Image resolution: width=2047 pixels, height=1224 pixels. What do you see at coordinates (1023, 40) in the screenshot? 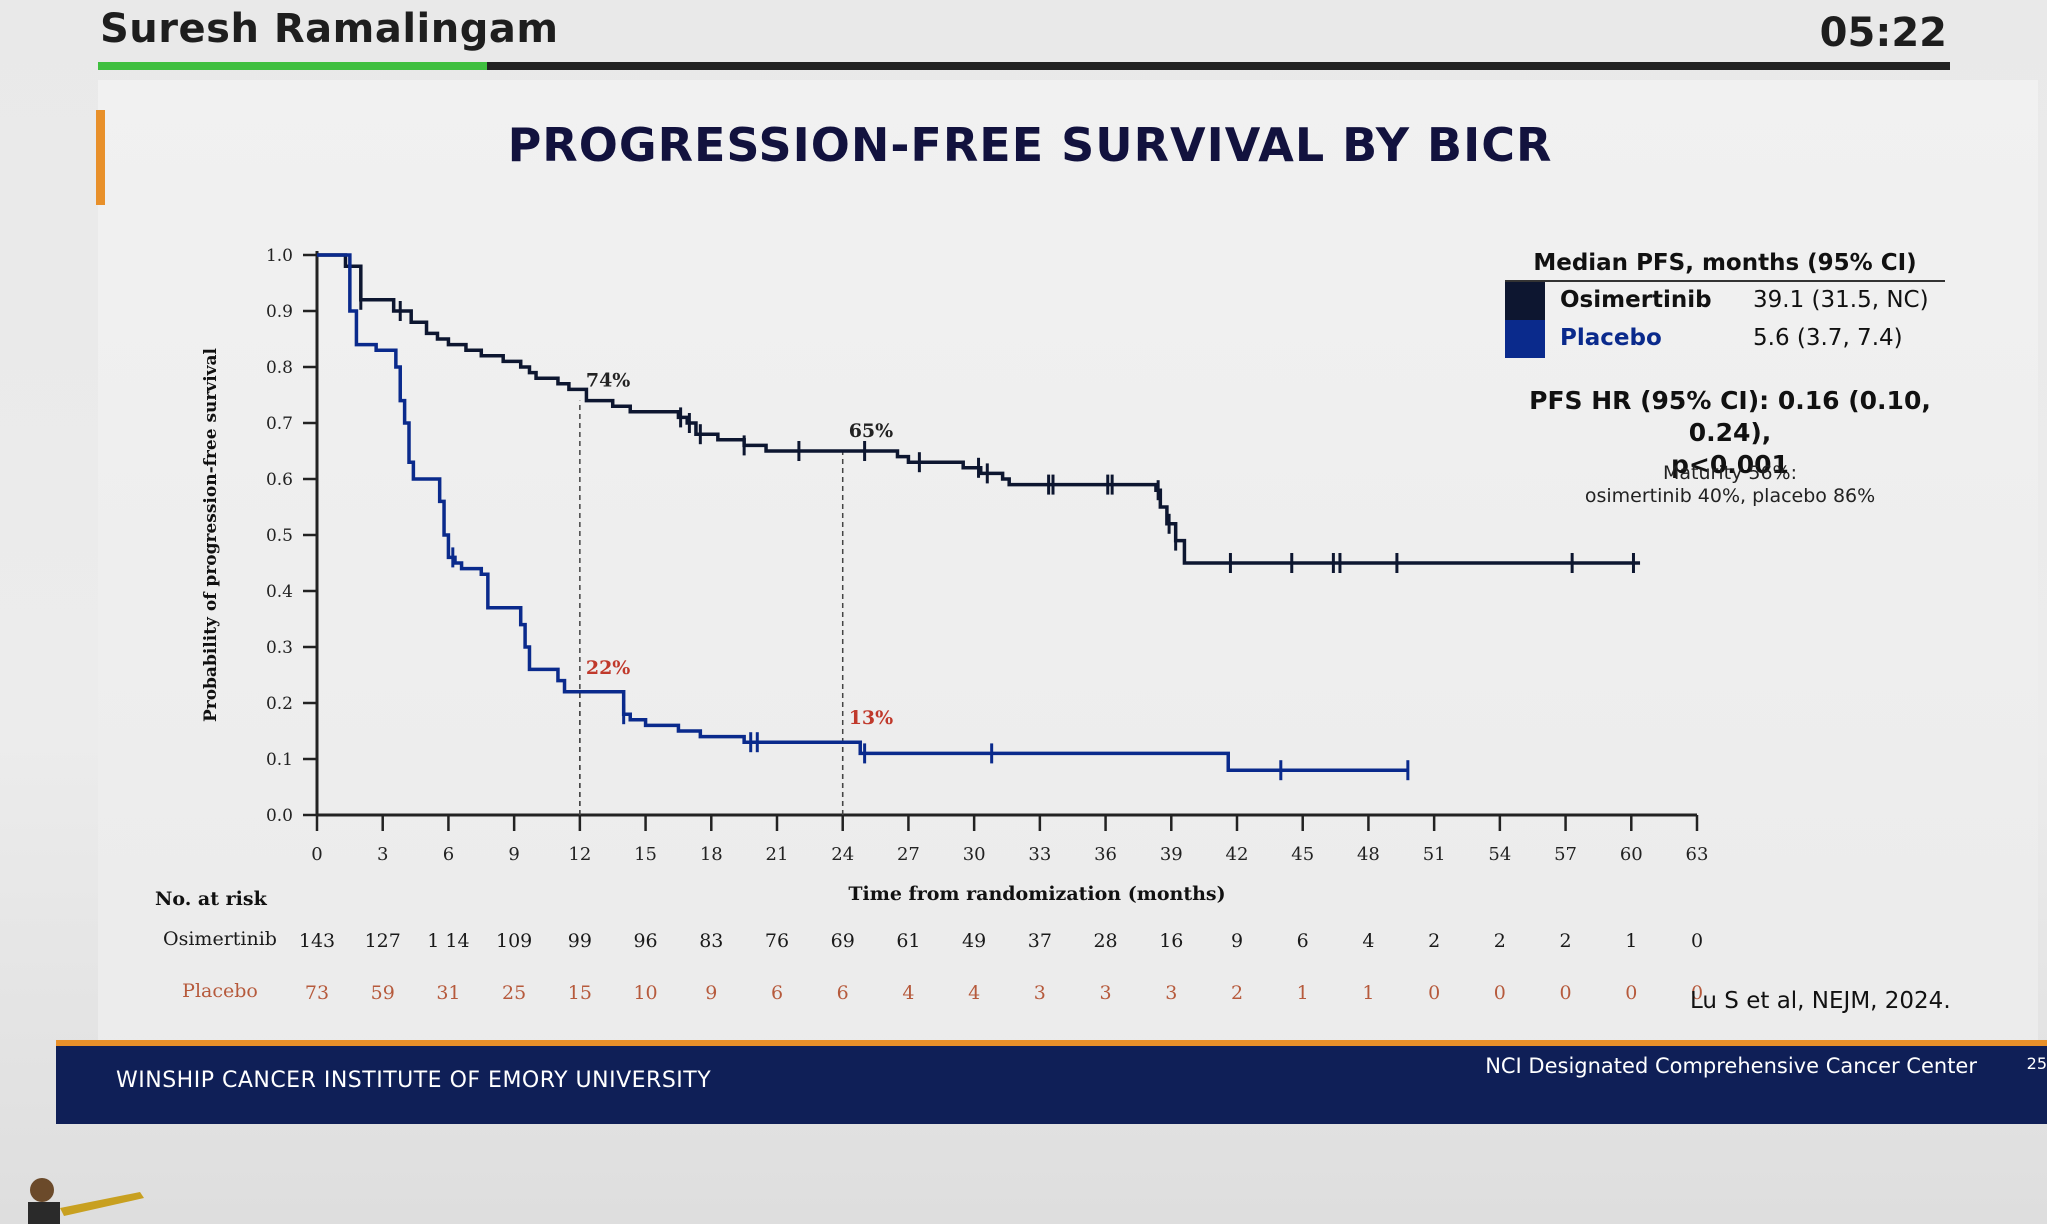
I see `speaker-bar: Suresh Ramalingam 05:22` at bounding box center [1023, 40].